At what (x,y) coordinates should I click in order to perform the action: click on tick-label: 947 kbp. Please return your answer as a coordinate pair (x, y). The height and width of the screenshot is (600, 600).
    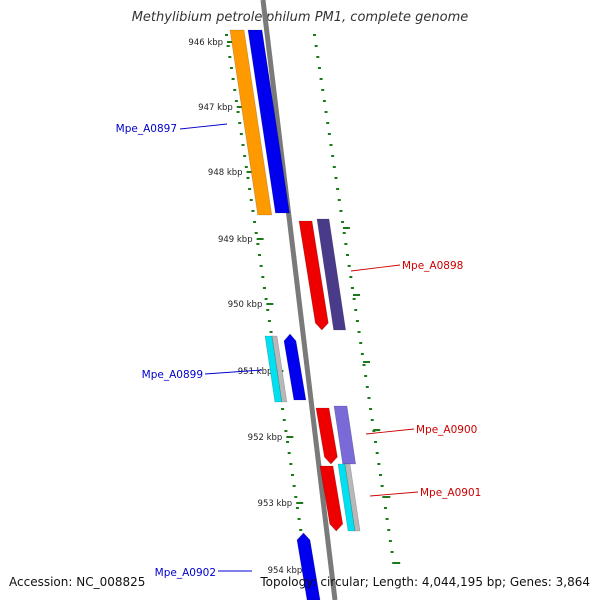
    Looking at the image, I should click on (215, 108).